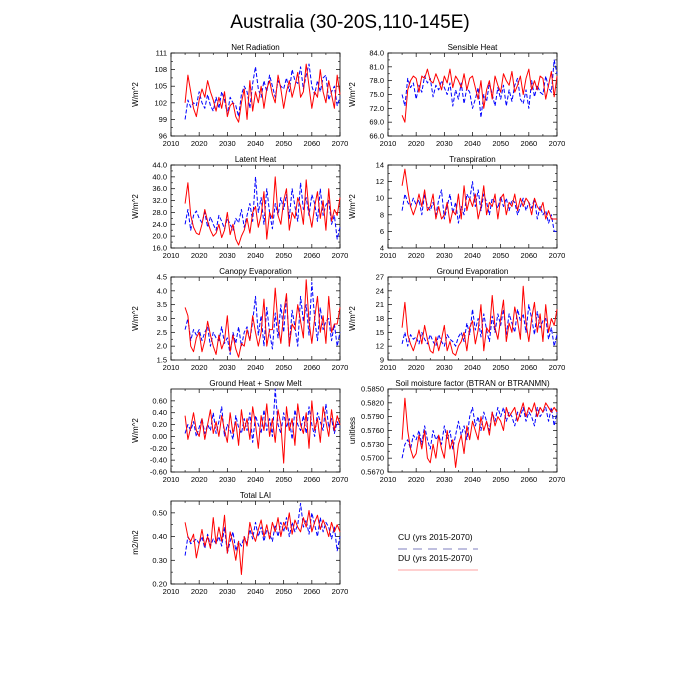 The width and height of the screenshot is (700, 700). Describe the element at coordinates (255, 47) in the screenshot. I see `panel-title: Net Radiation` at that location.